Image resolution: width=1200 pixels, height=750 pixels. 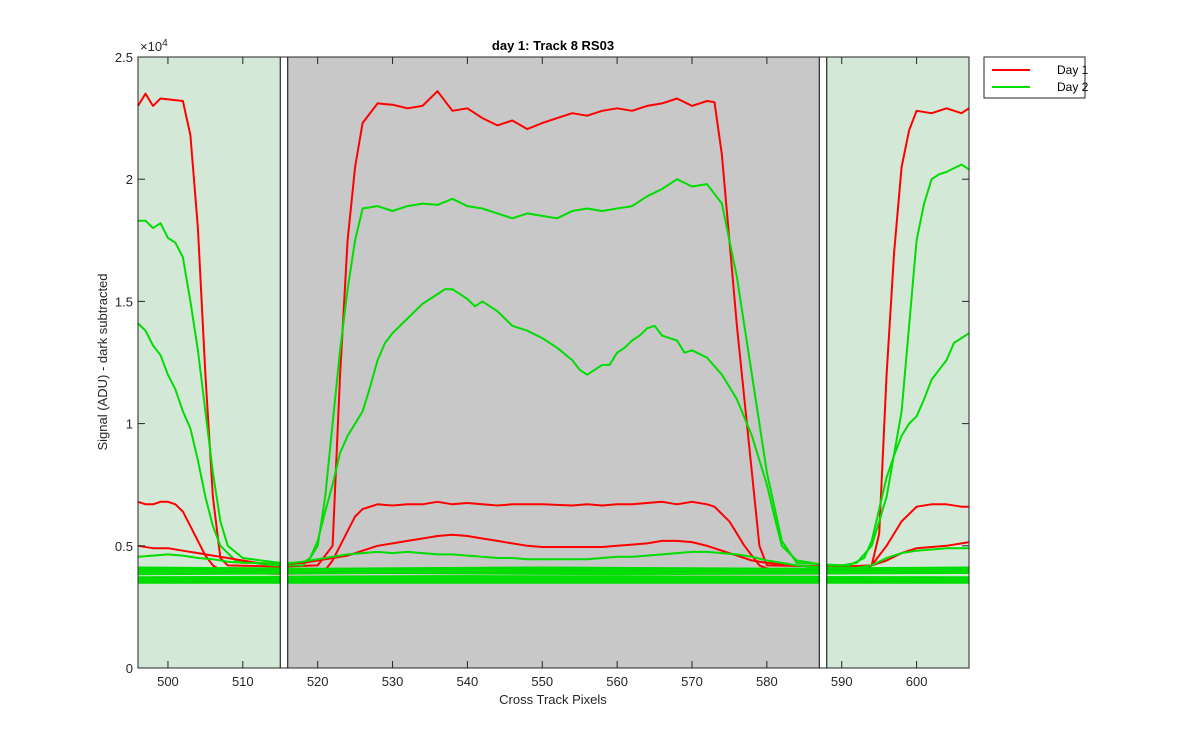 What do you see at coordinates (692, 681) in the screenshot?
I see `x-tick-label: 570` at bounding box center [692, 681].